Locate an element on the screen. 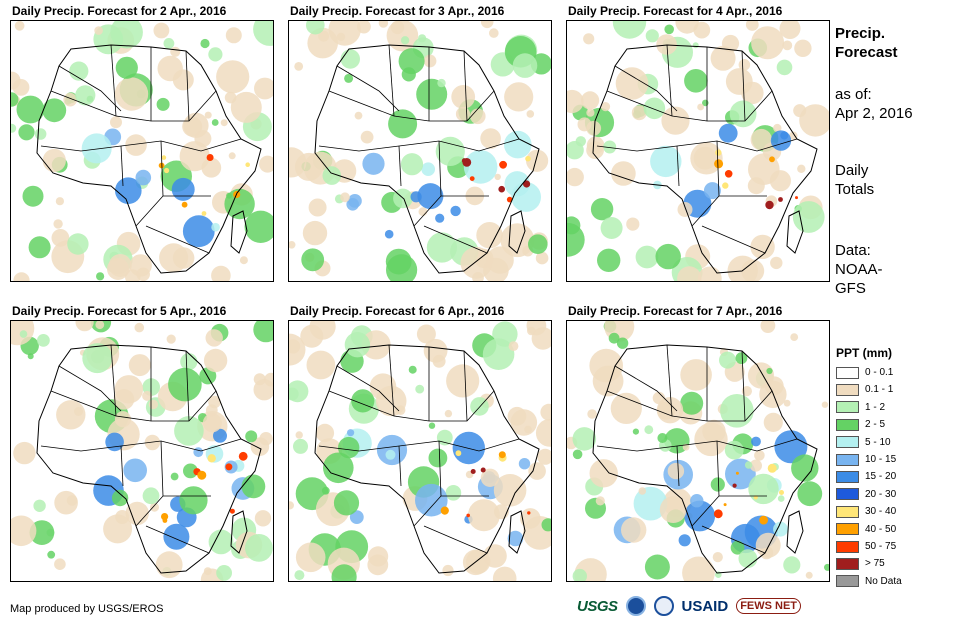 The height and width of the screenshot is (626, 967). forecast-panel: Daily Precip. Forecast for 6 Apr., 2016 is located at coordinates (422, 443).